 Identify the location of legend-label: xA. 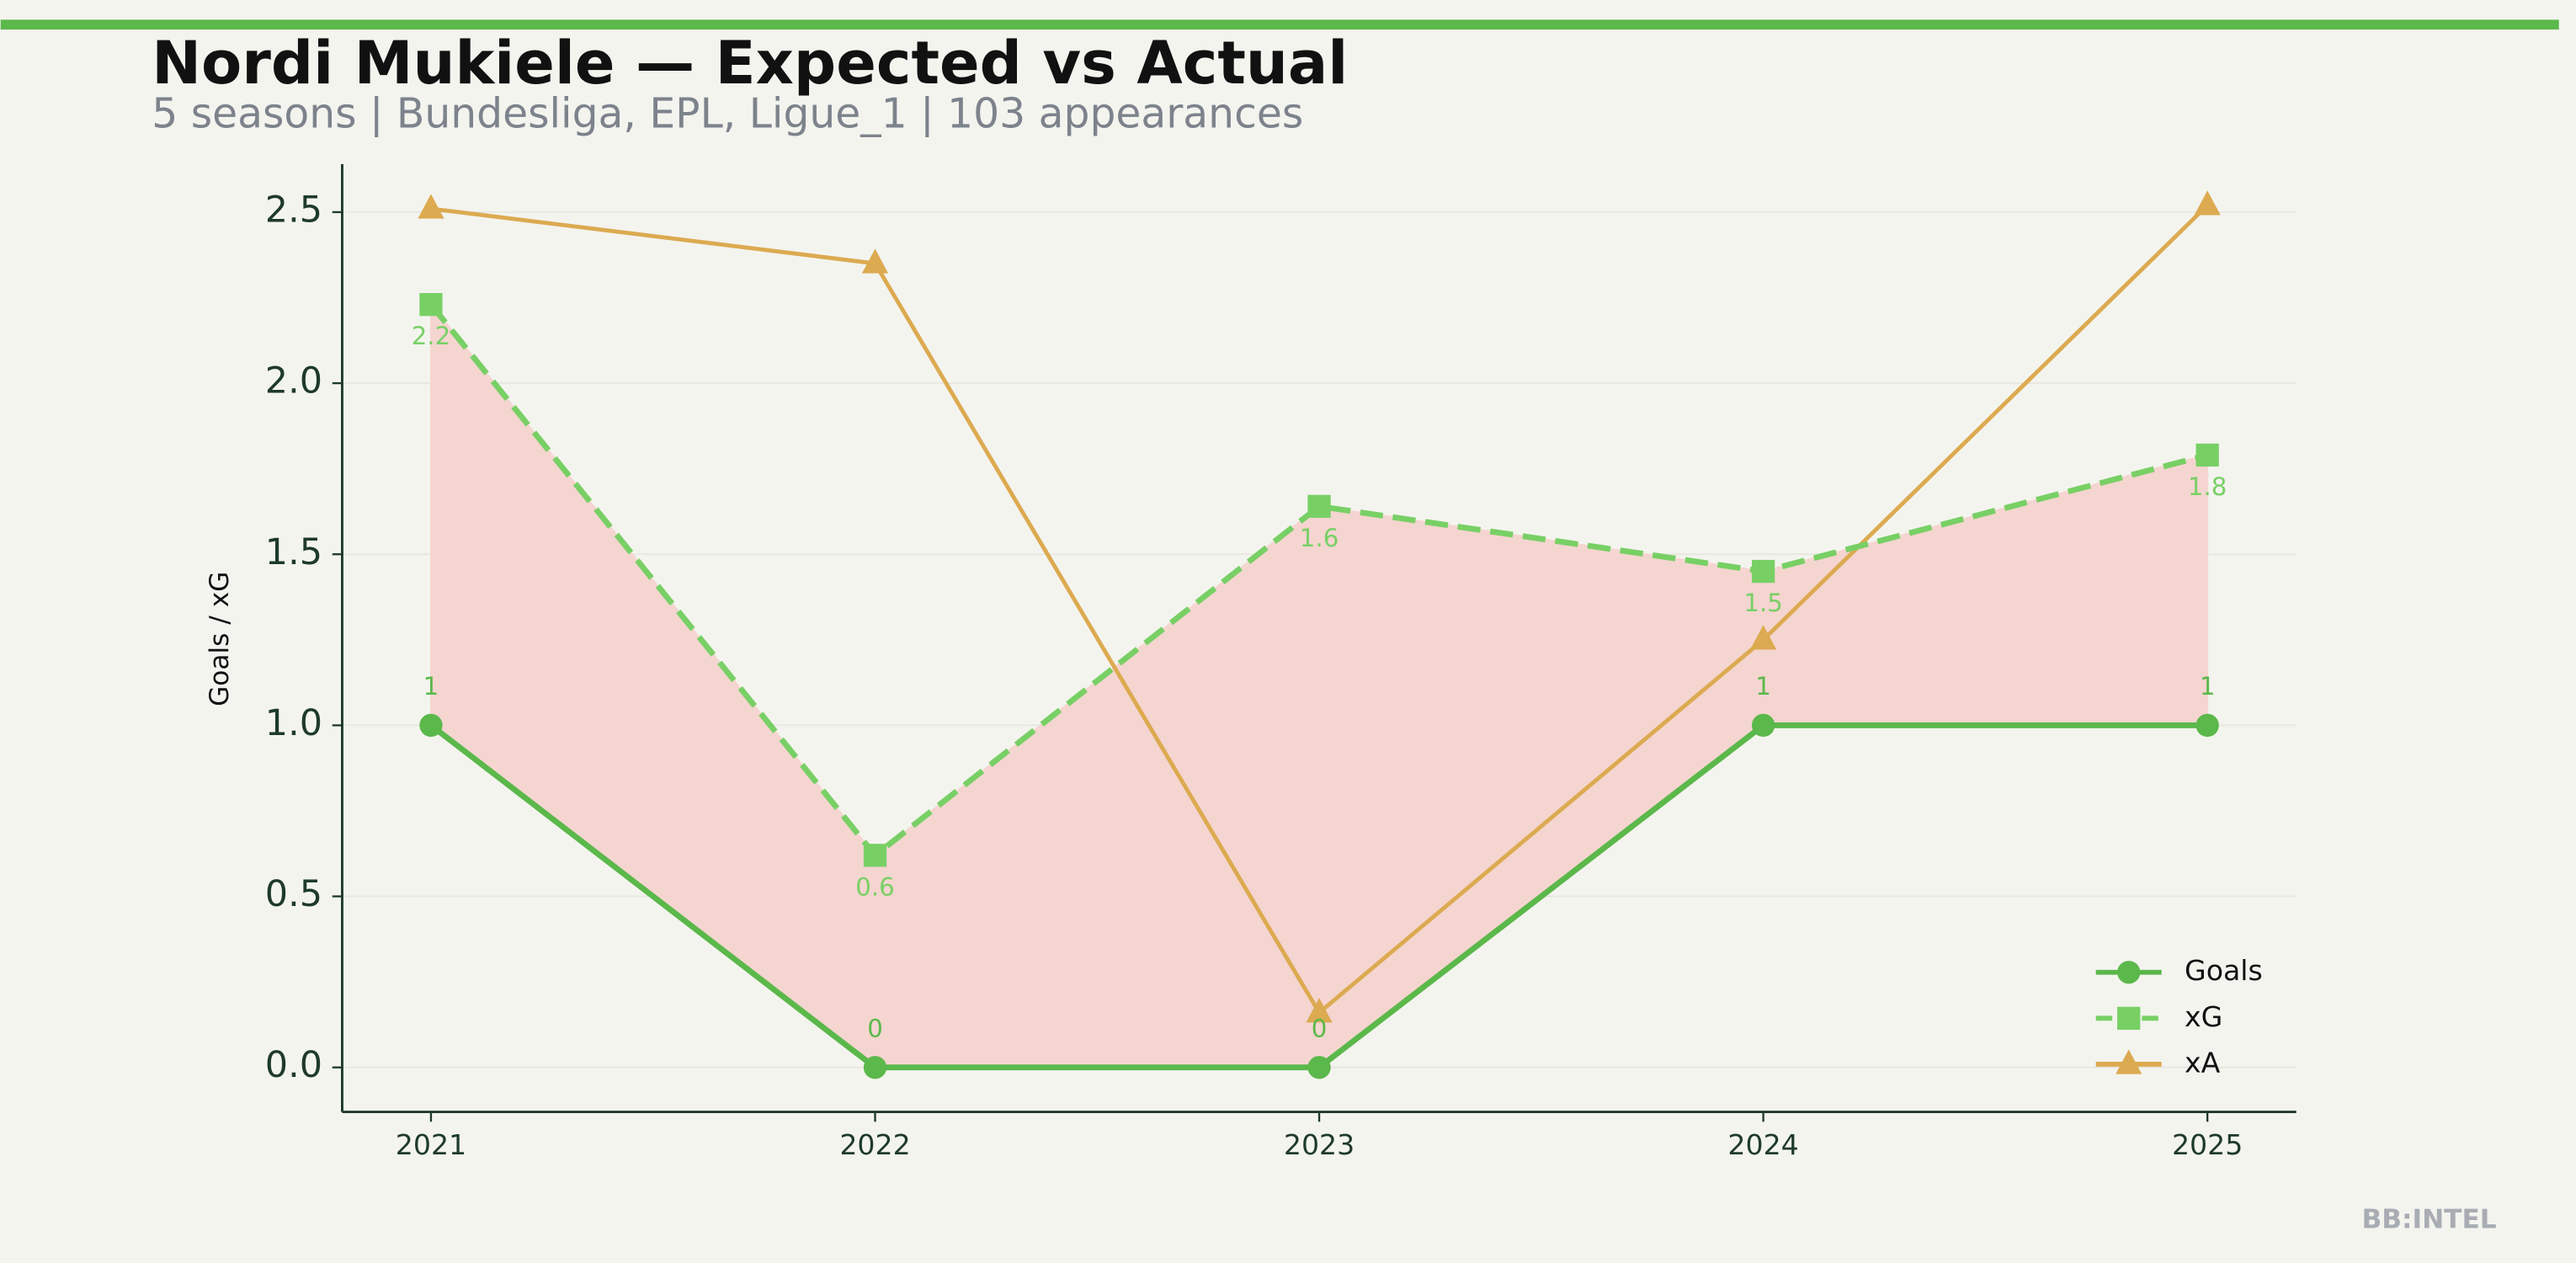
(2203, 1062).